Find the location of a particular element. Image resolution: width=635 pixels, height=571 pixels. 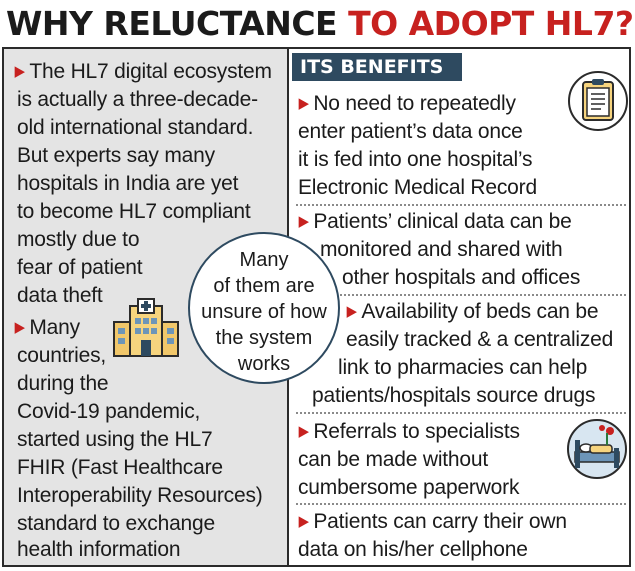

left-para2-line-3: during the is located at coordinates (63, 383).